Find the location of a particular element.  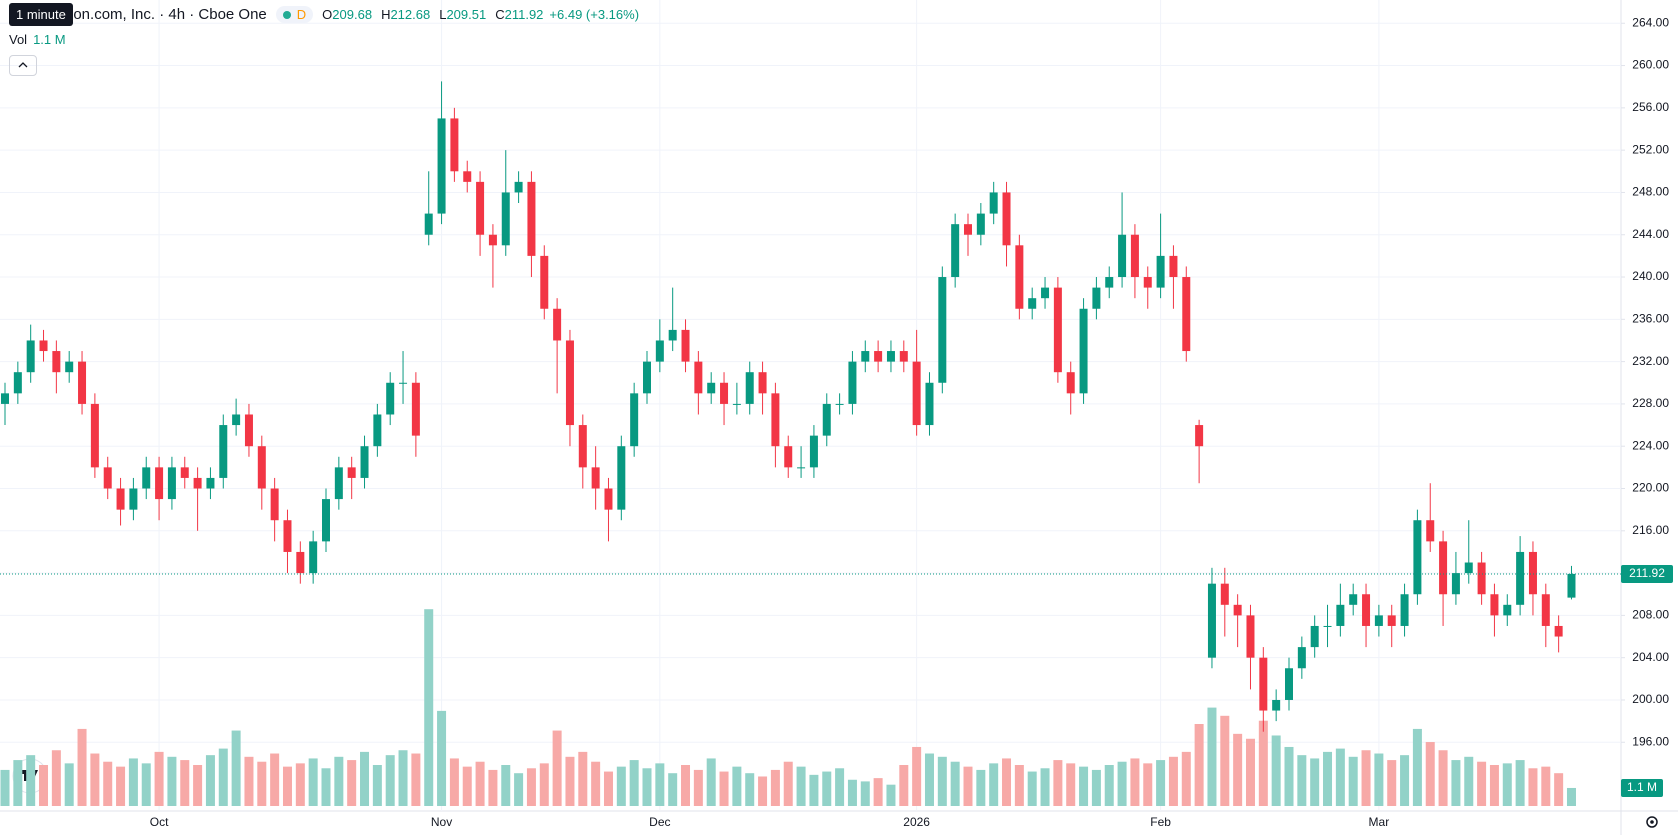

y-tick-label: 216.00 is located at coordinates (1650, 530).